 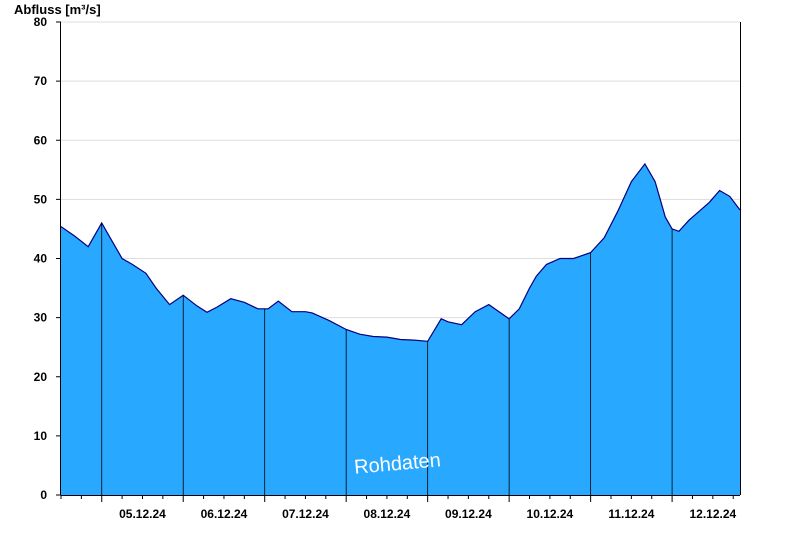 I want to click on x-tick-label: 12.12.24, so click(x=712, y=514).